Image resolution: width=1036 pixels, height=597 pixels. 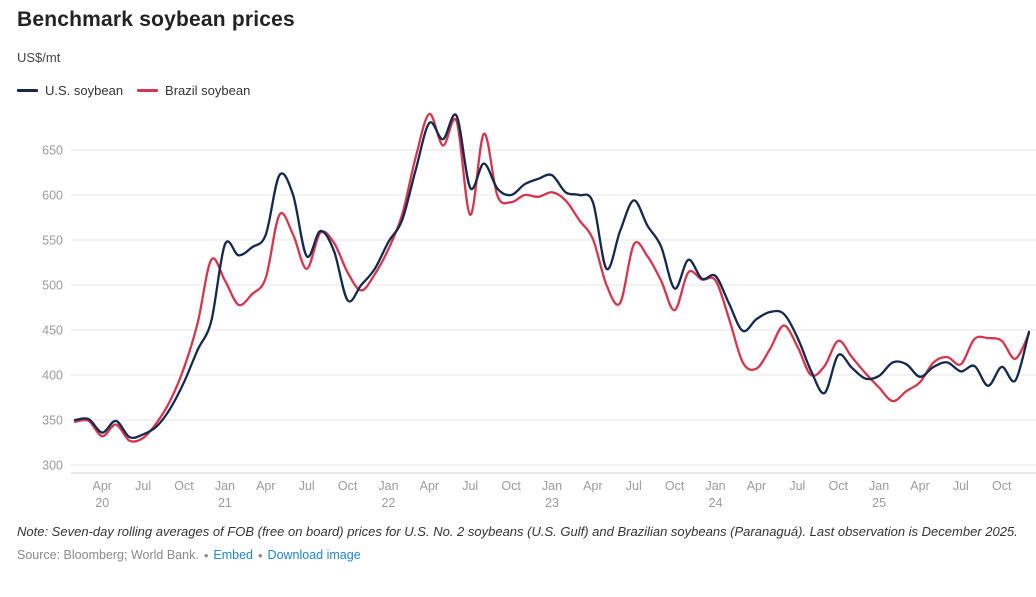 What do you see at coordinates (102, 503) in the screenshot?
I see `x-axis-year-label: 20` at bounding box center [102, 503].